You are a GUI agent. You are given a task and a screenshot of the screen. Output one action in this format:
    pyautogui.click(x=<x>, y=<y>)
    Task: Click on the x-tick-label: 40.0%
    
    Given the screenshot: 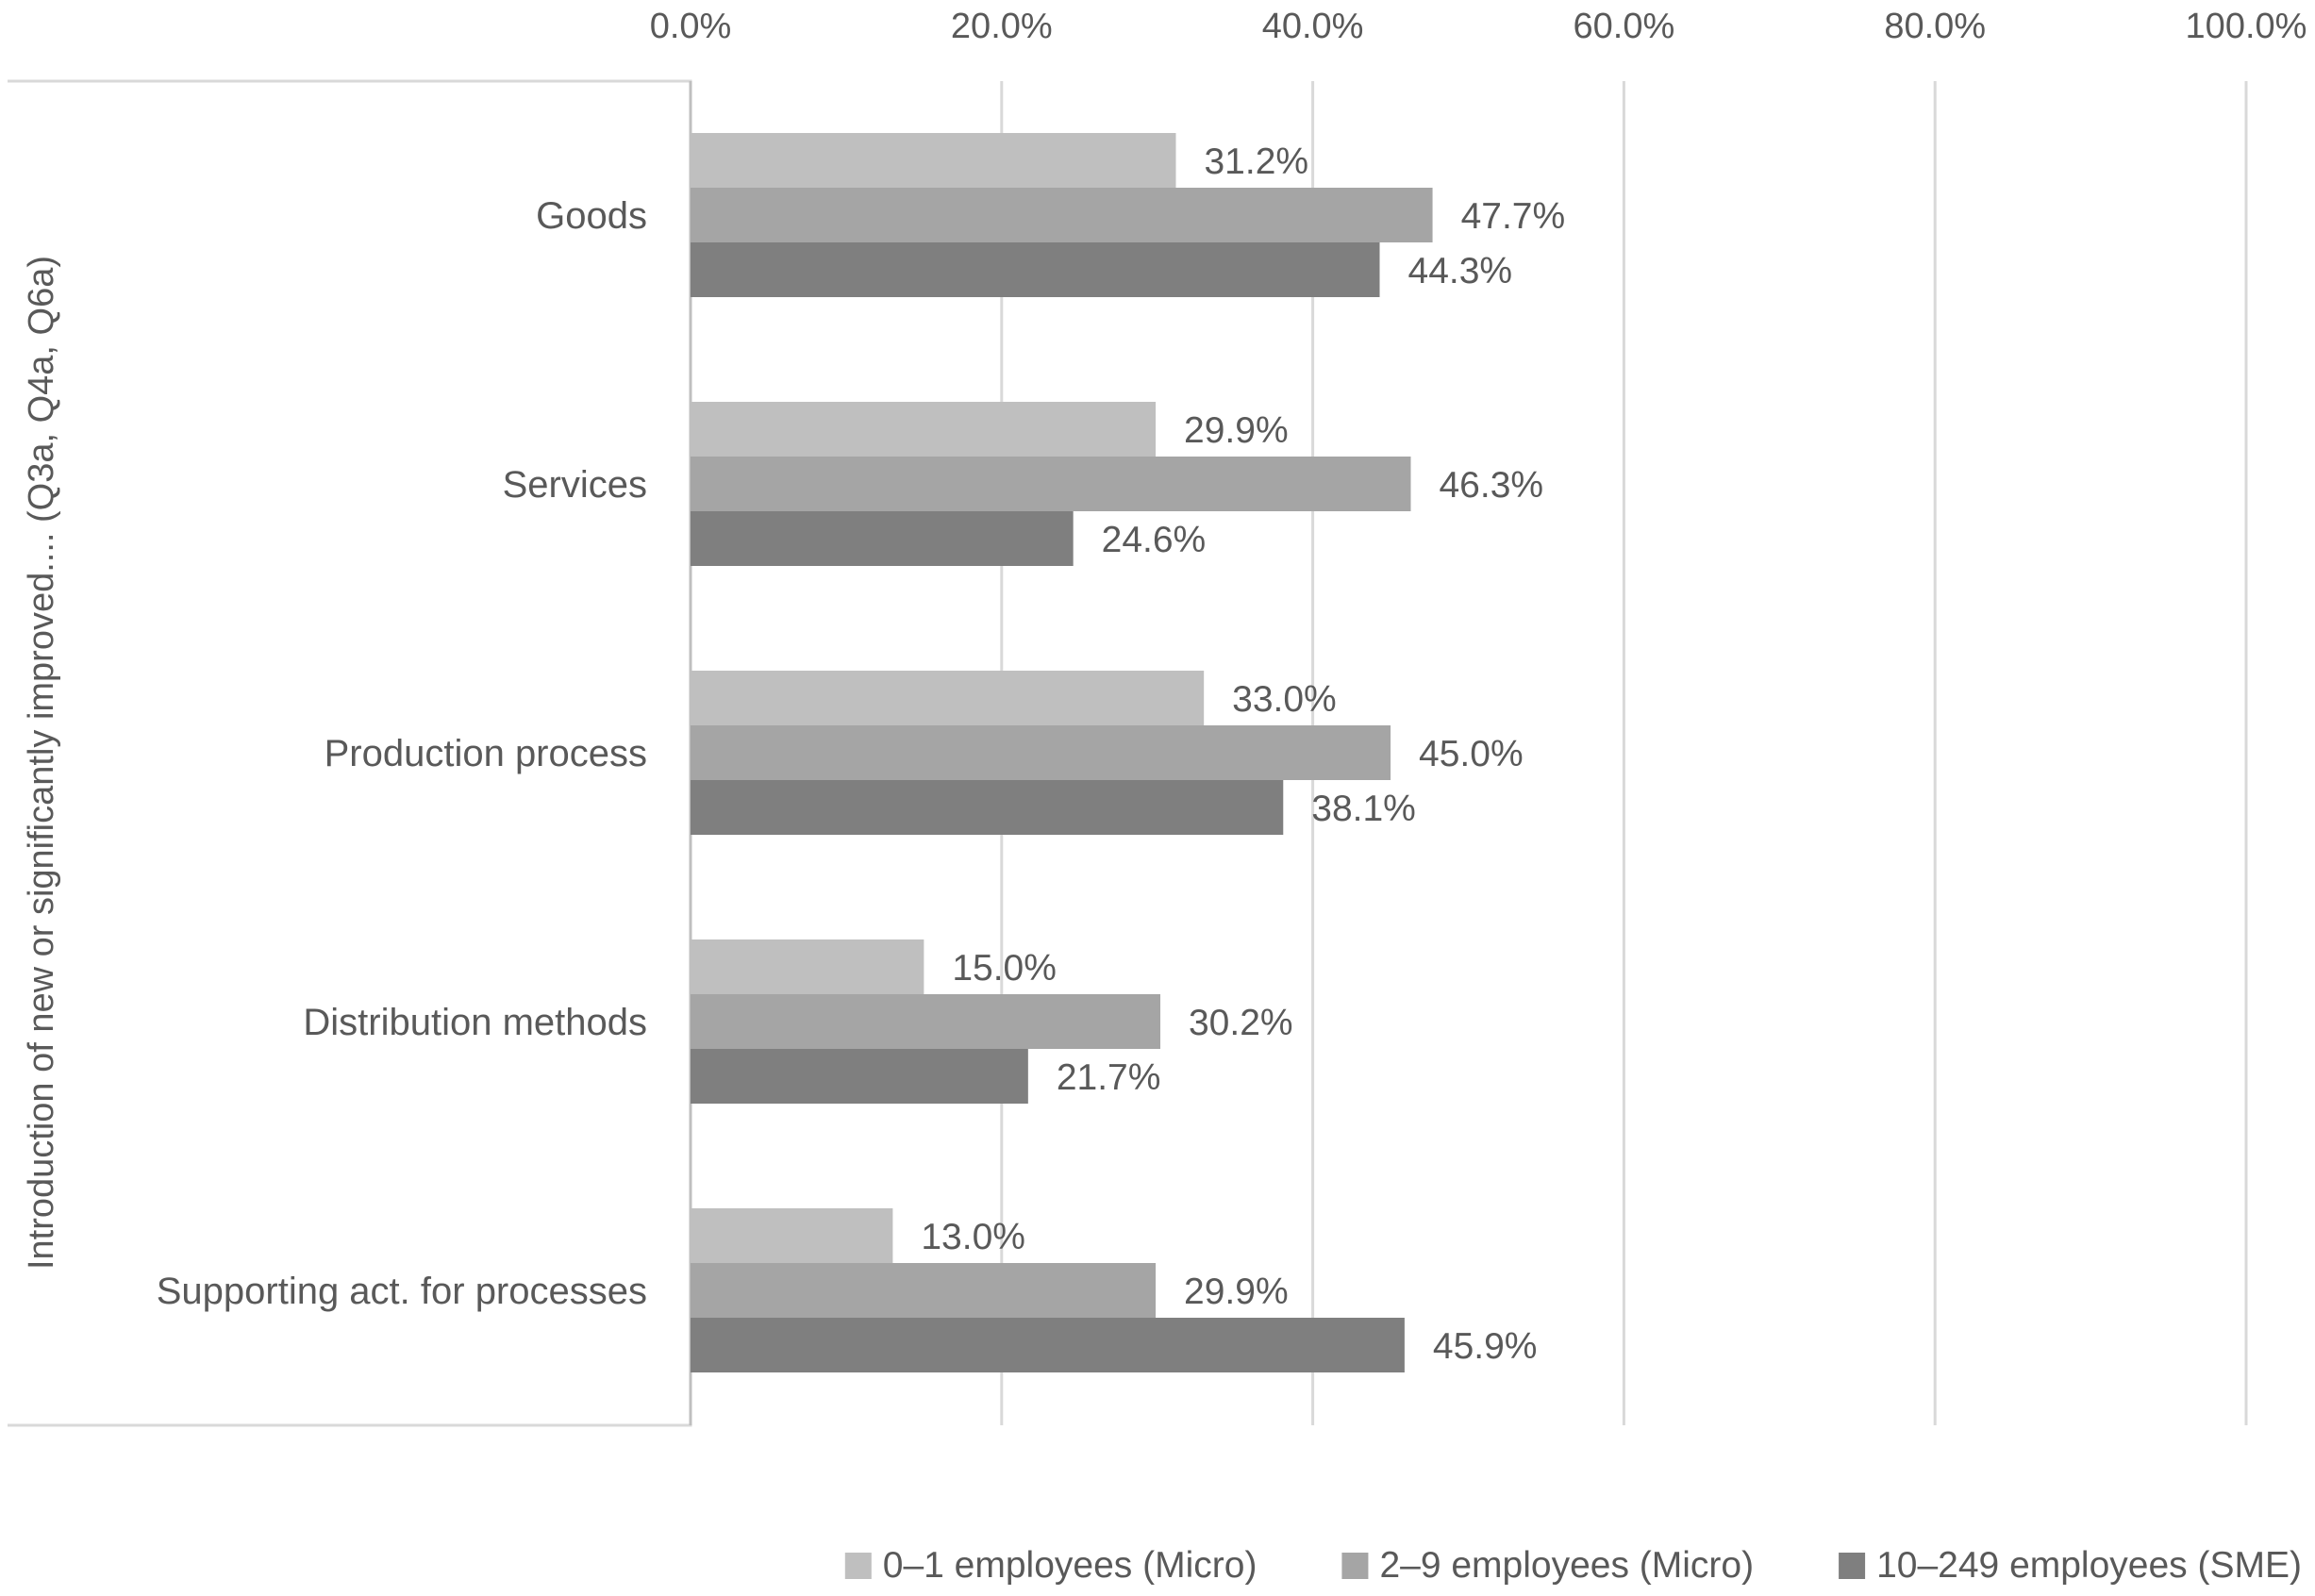 What is the action you would take?
    pyautogui.click(x=1313, y=26)
    